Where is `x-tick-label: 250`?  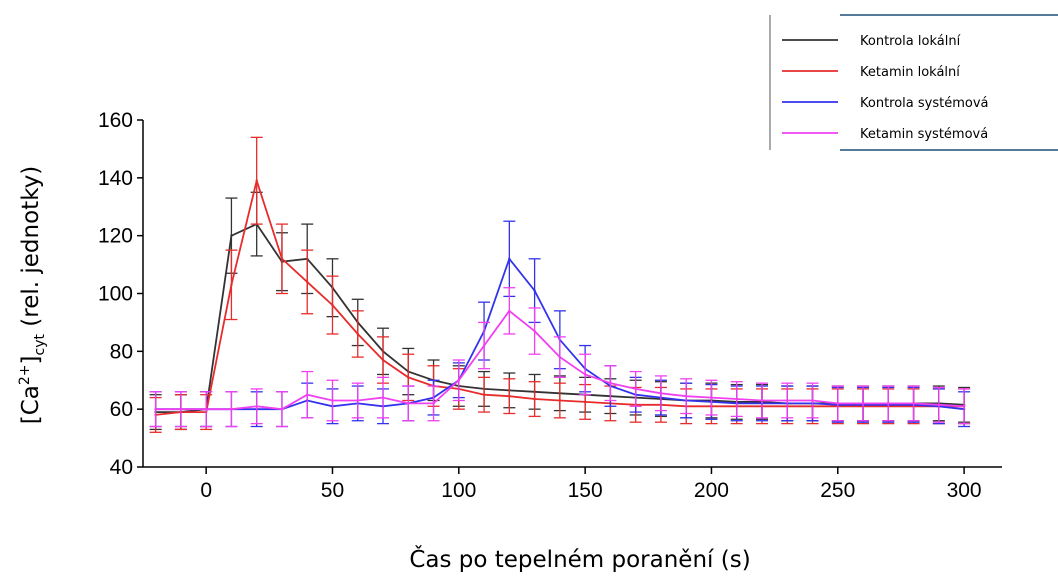 x-tick-label: 250 is located at coordinates (837, 490).